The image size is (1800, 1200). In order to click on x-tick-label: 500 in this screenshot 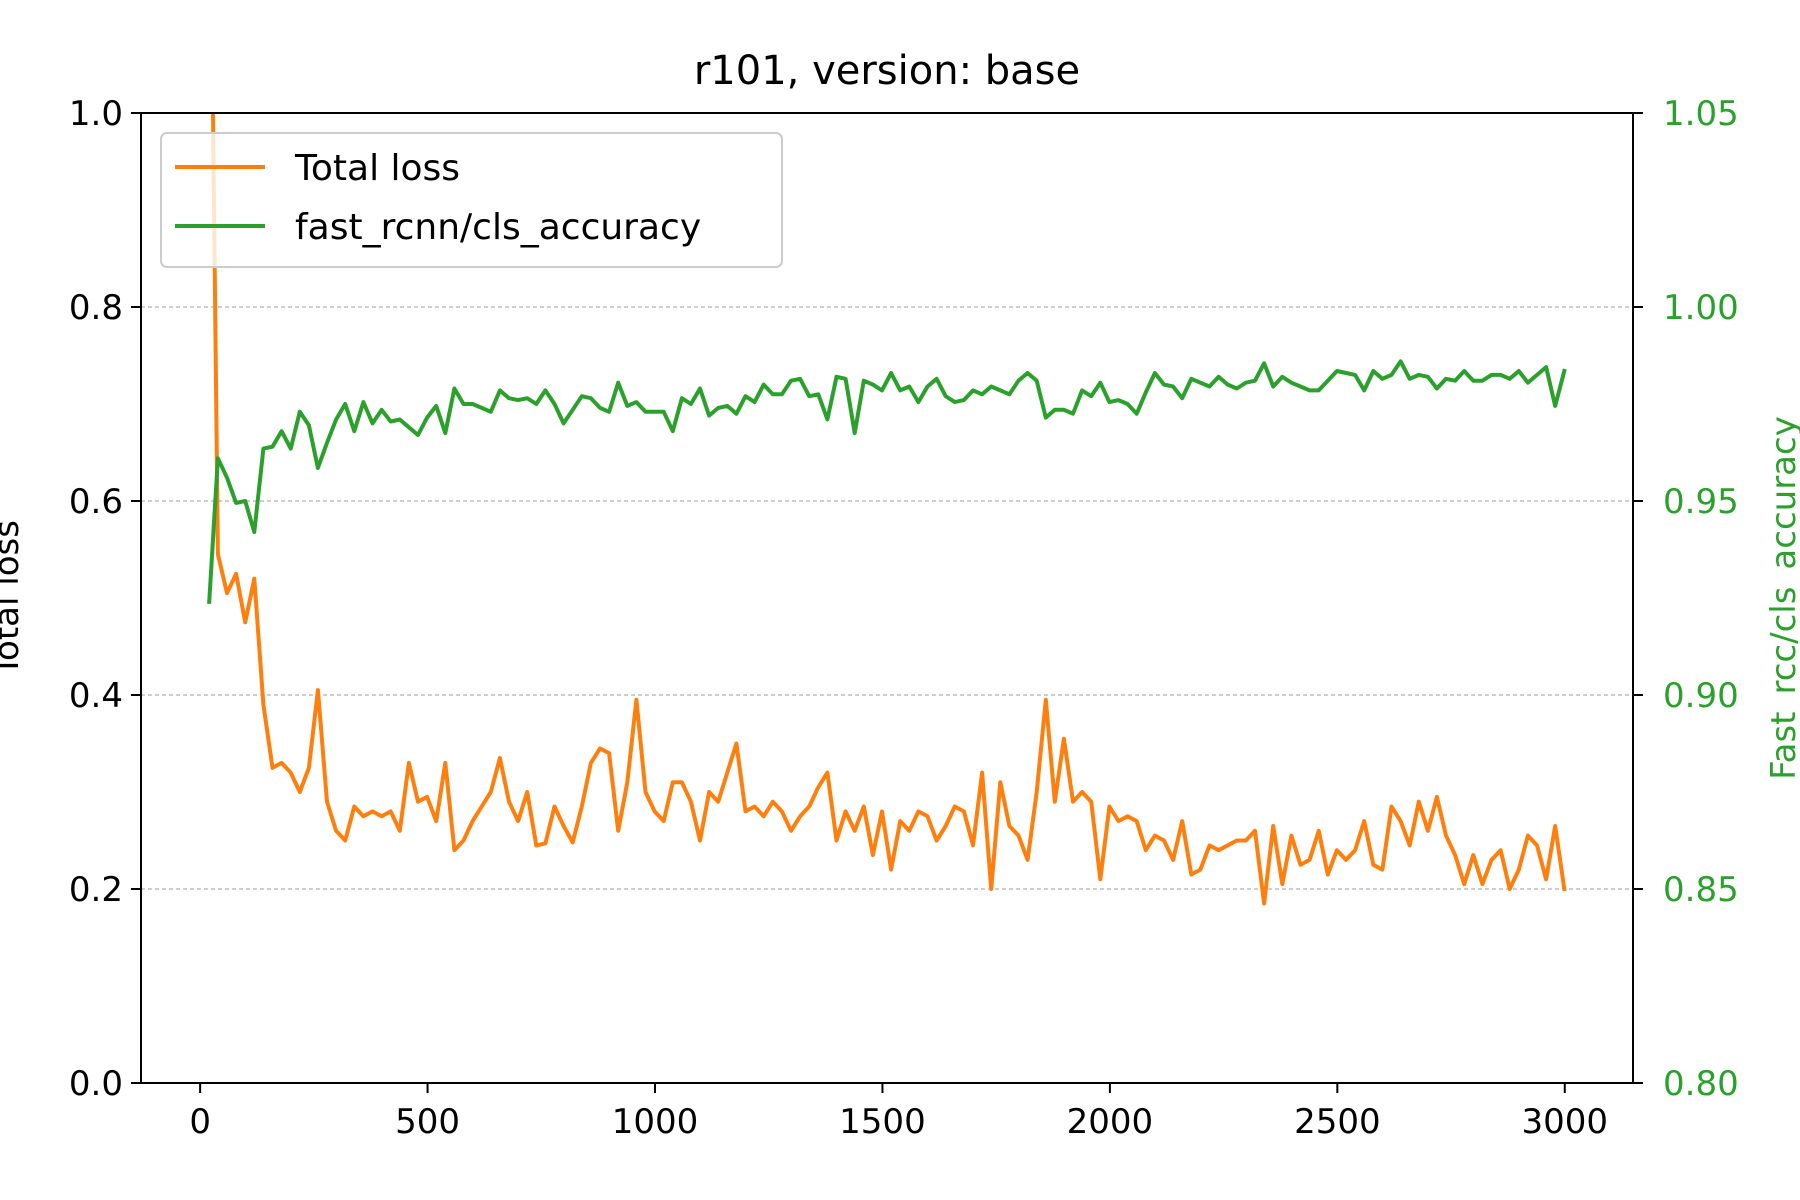, I will do `click(427, 1122)`.